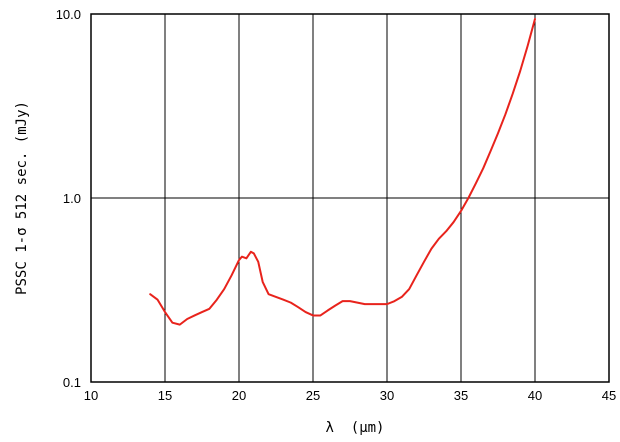 The height and width of the screenshot is (442, 620). What do you see at coordinates (72, 198) in the screenshot?
I see `y-tick-label: 1.0` at bounding box center [72, 198].